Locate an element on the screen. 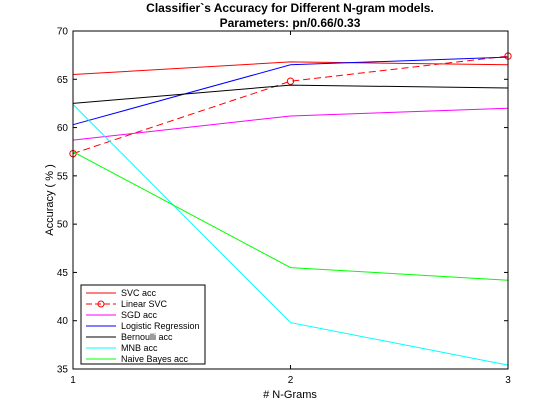  x-tick-label-1: 2 is located at coordinates (291, 380).